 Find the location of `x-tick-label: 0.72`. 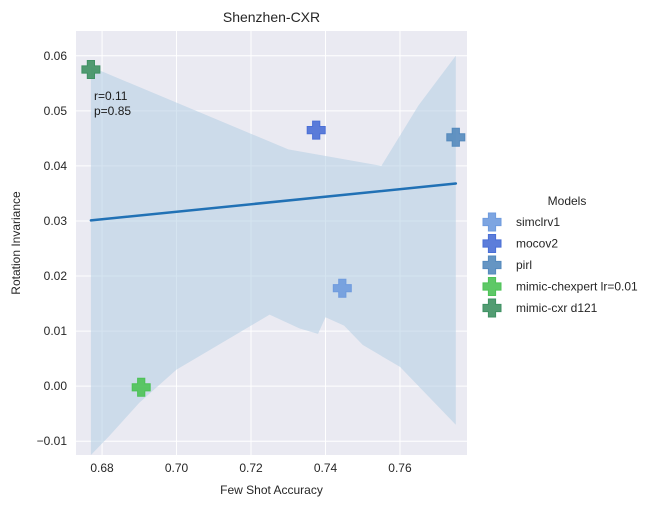

x-tick-label: 0.72 is located at coordinates (251, 468).